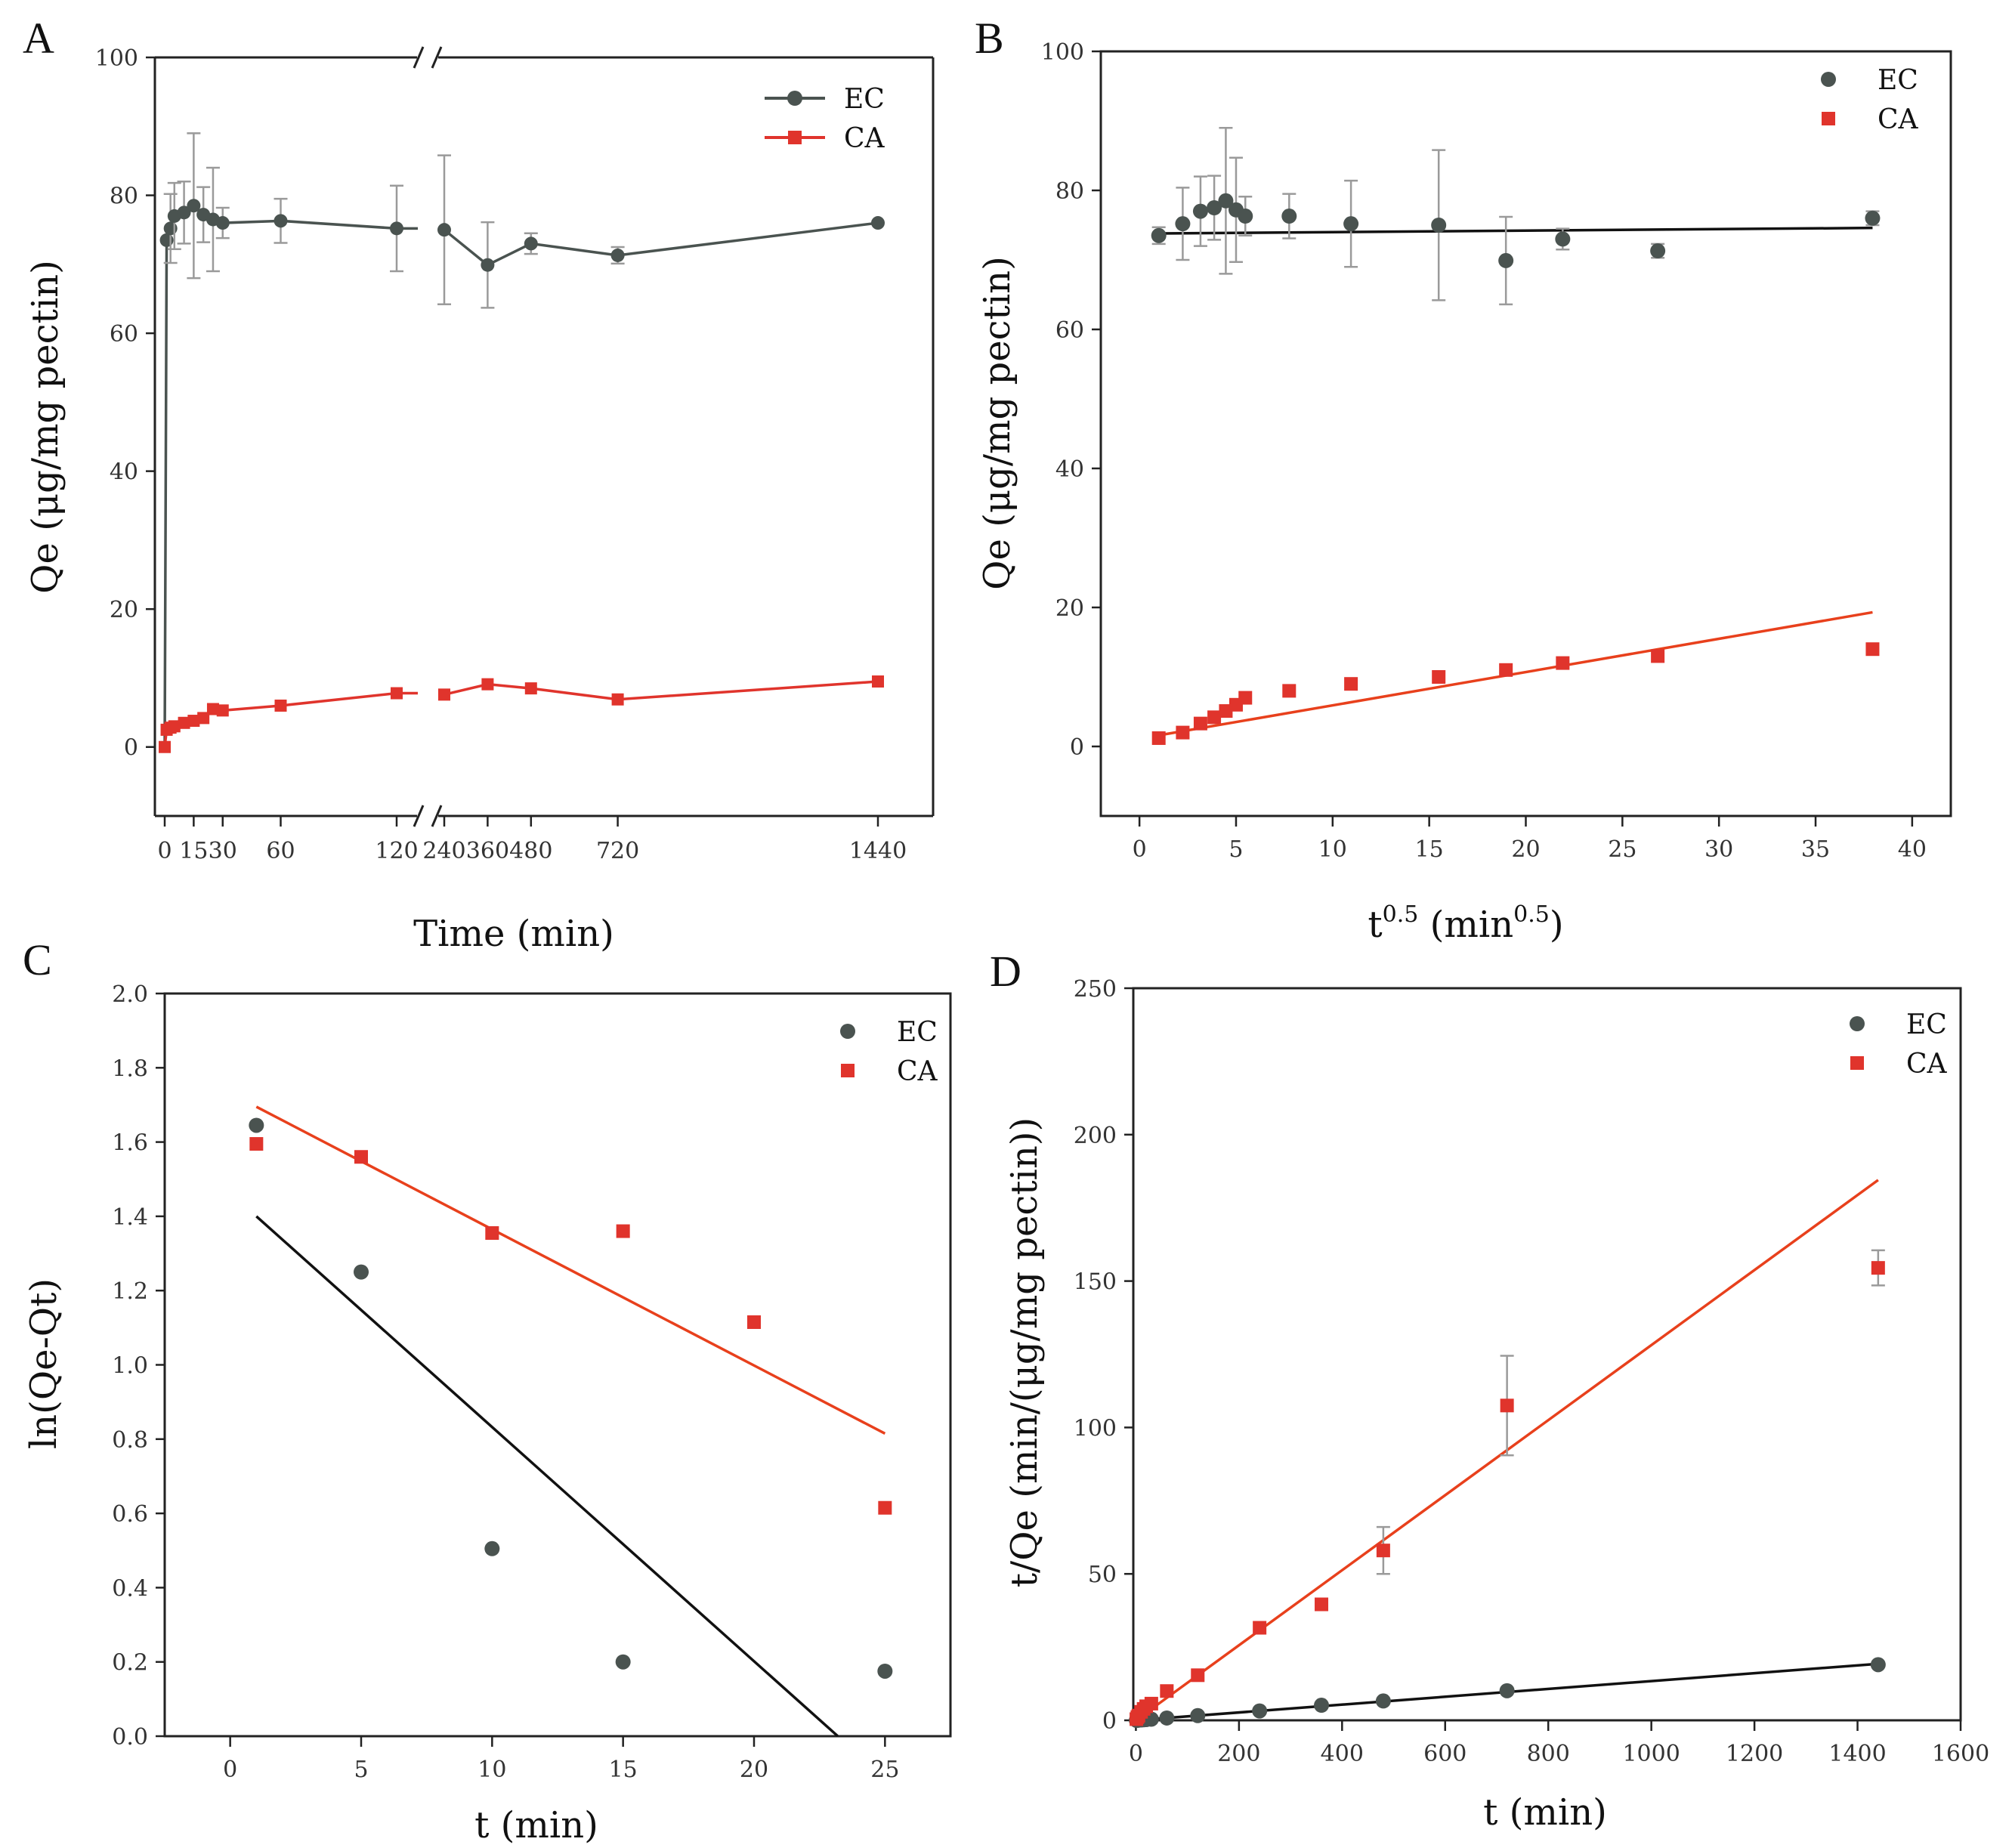 The width and height of the screenshot is (2012, 1848). Describe the element at coordinates (1095, 1136) in the screenshot. I see `y-tick-label: 200` at that location.